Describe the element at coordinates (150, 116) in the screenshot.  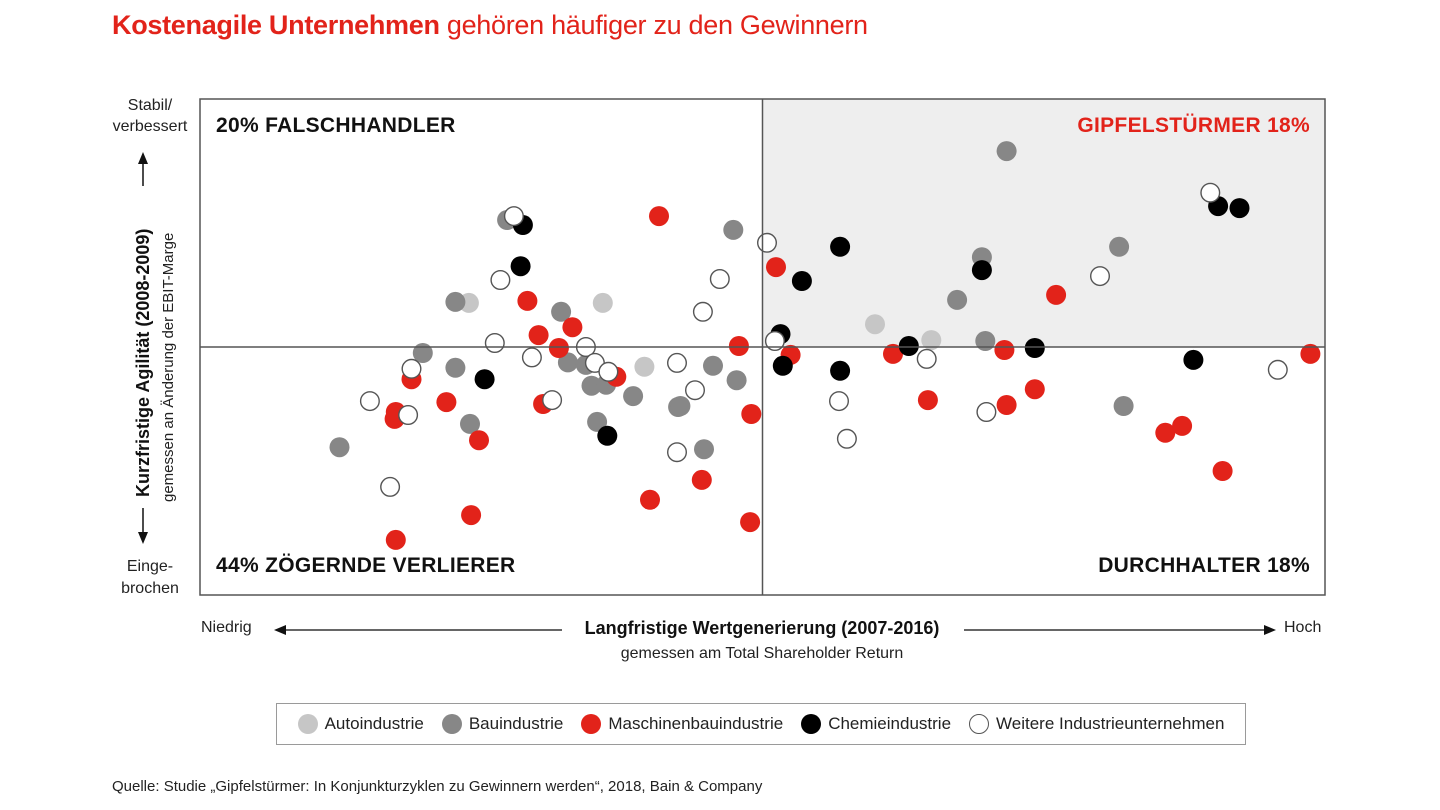
I see `y-axis-high-label: Stabil/verbessert` at that location.